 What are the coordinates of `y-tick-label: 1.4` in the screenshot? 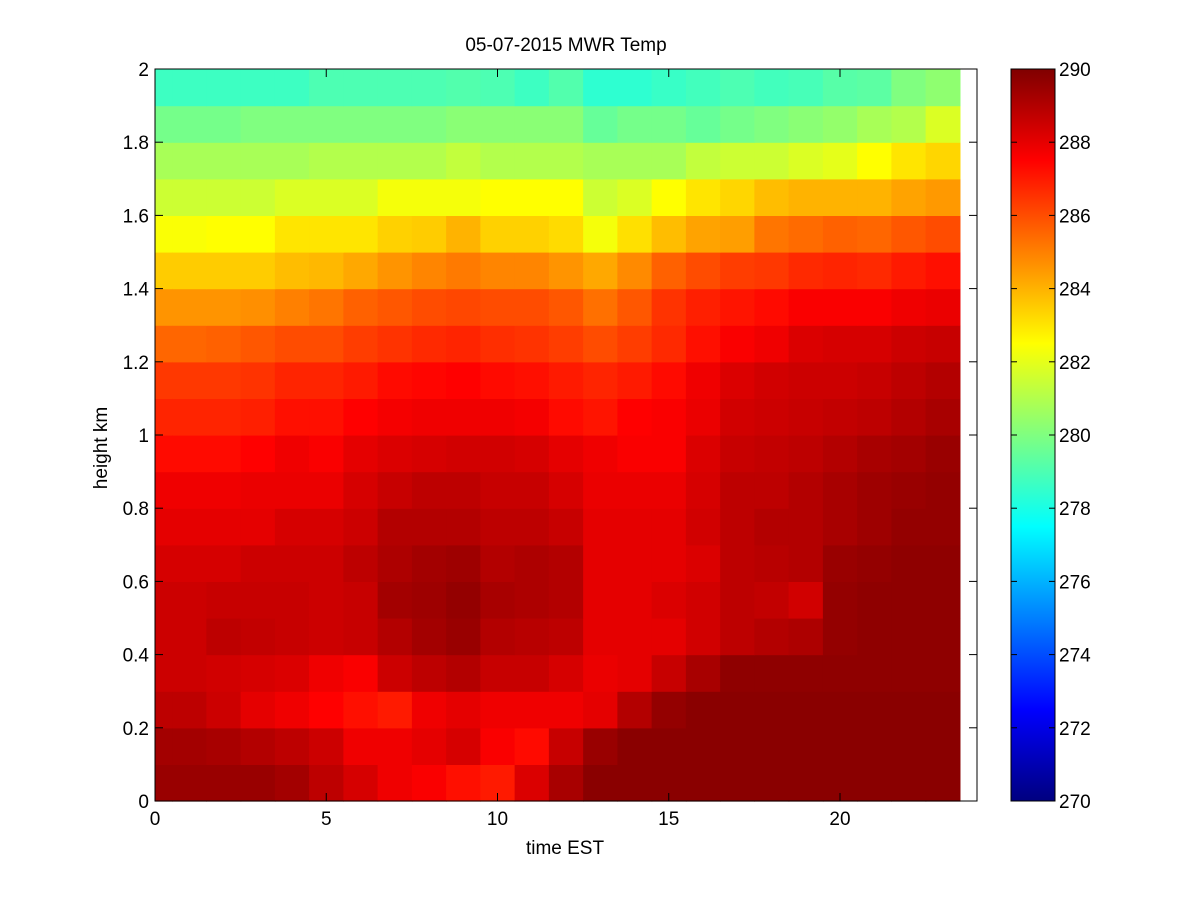 It's located at (136, 290).